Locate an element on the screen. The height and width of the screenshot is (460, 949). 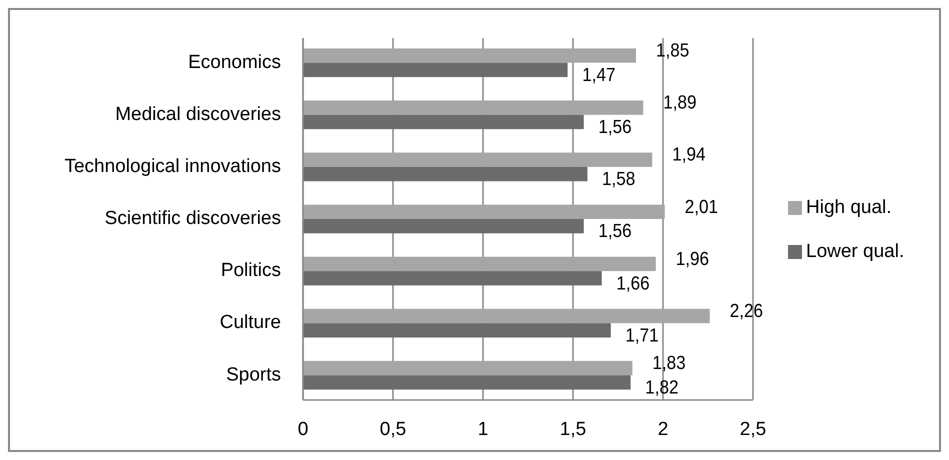
data-label: 1,85 is located at coordinates (673, 50).